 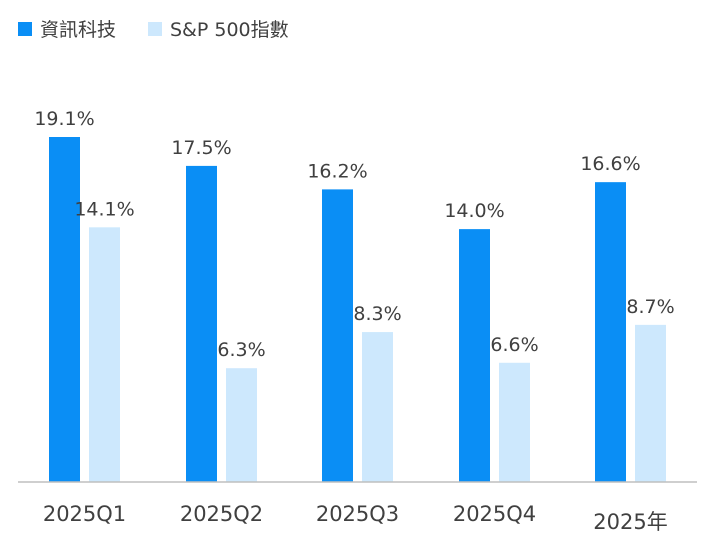 What do you see at coordinates (494, 514) in the screenshot?
I see `x-tick-4: 2025Q4` at bounding box center [494, 514].